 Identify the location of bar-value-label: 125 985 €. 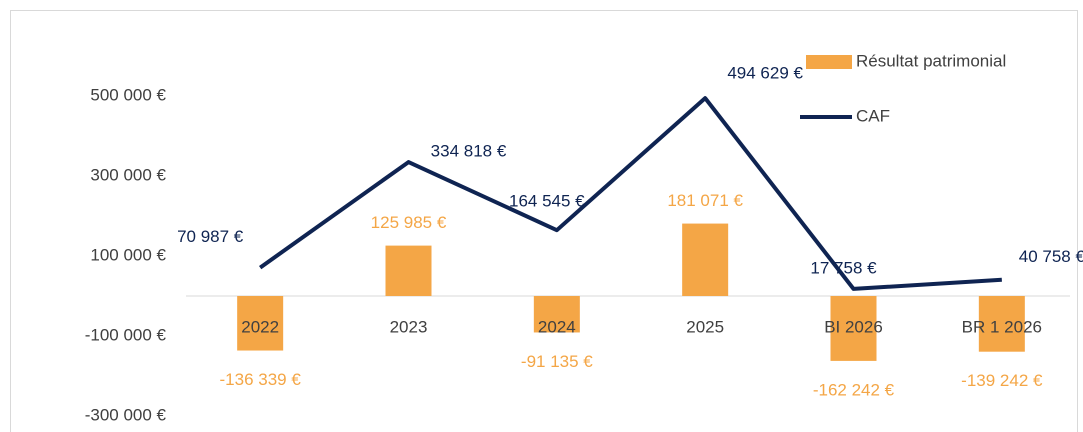
(409, 222).